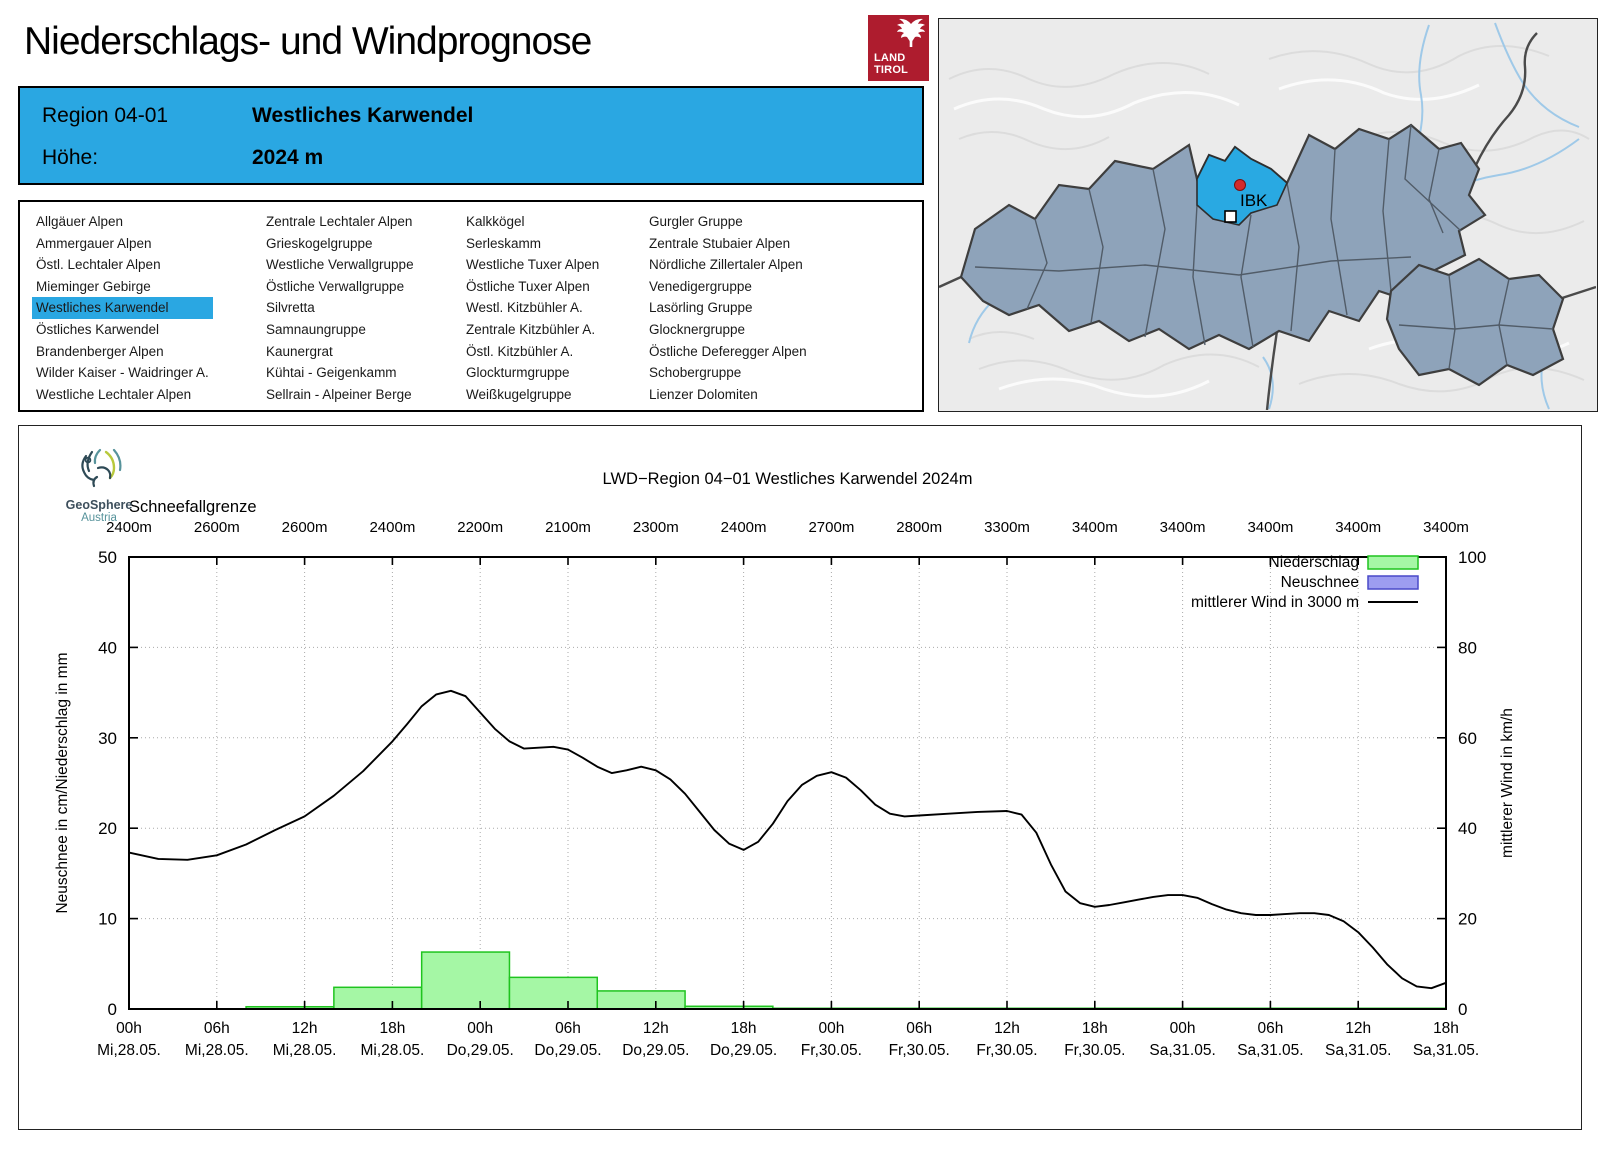  Describe the element at coordinates (1462, 1009) in the screenshot. I see `right-axis-tick-label: 0` at that location.